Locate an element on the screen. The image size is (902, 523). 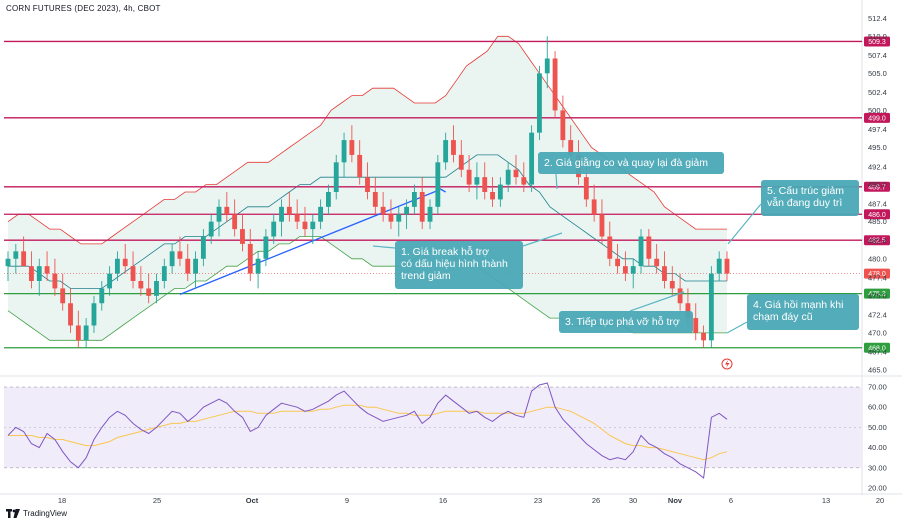
time-tick-label: 6 is located at coordinates (731, 500).